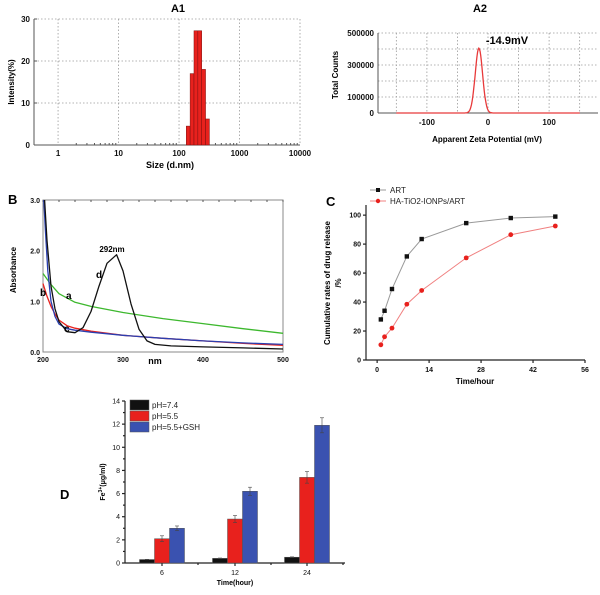 The width and height of the screenshot is (600, 595). Describe the element at coordinates (163, 303) in the screenshot. I see `spectrum-a` at that location.